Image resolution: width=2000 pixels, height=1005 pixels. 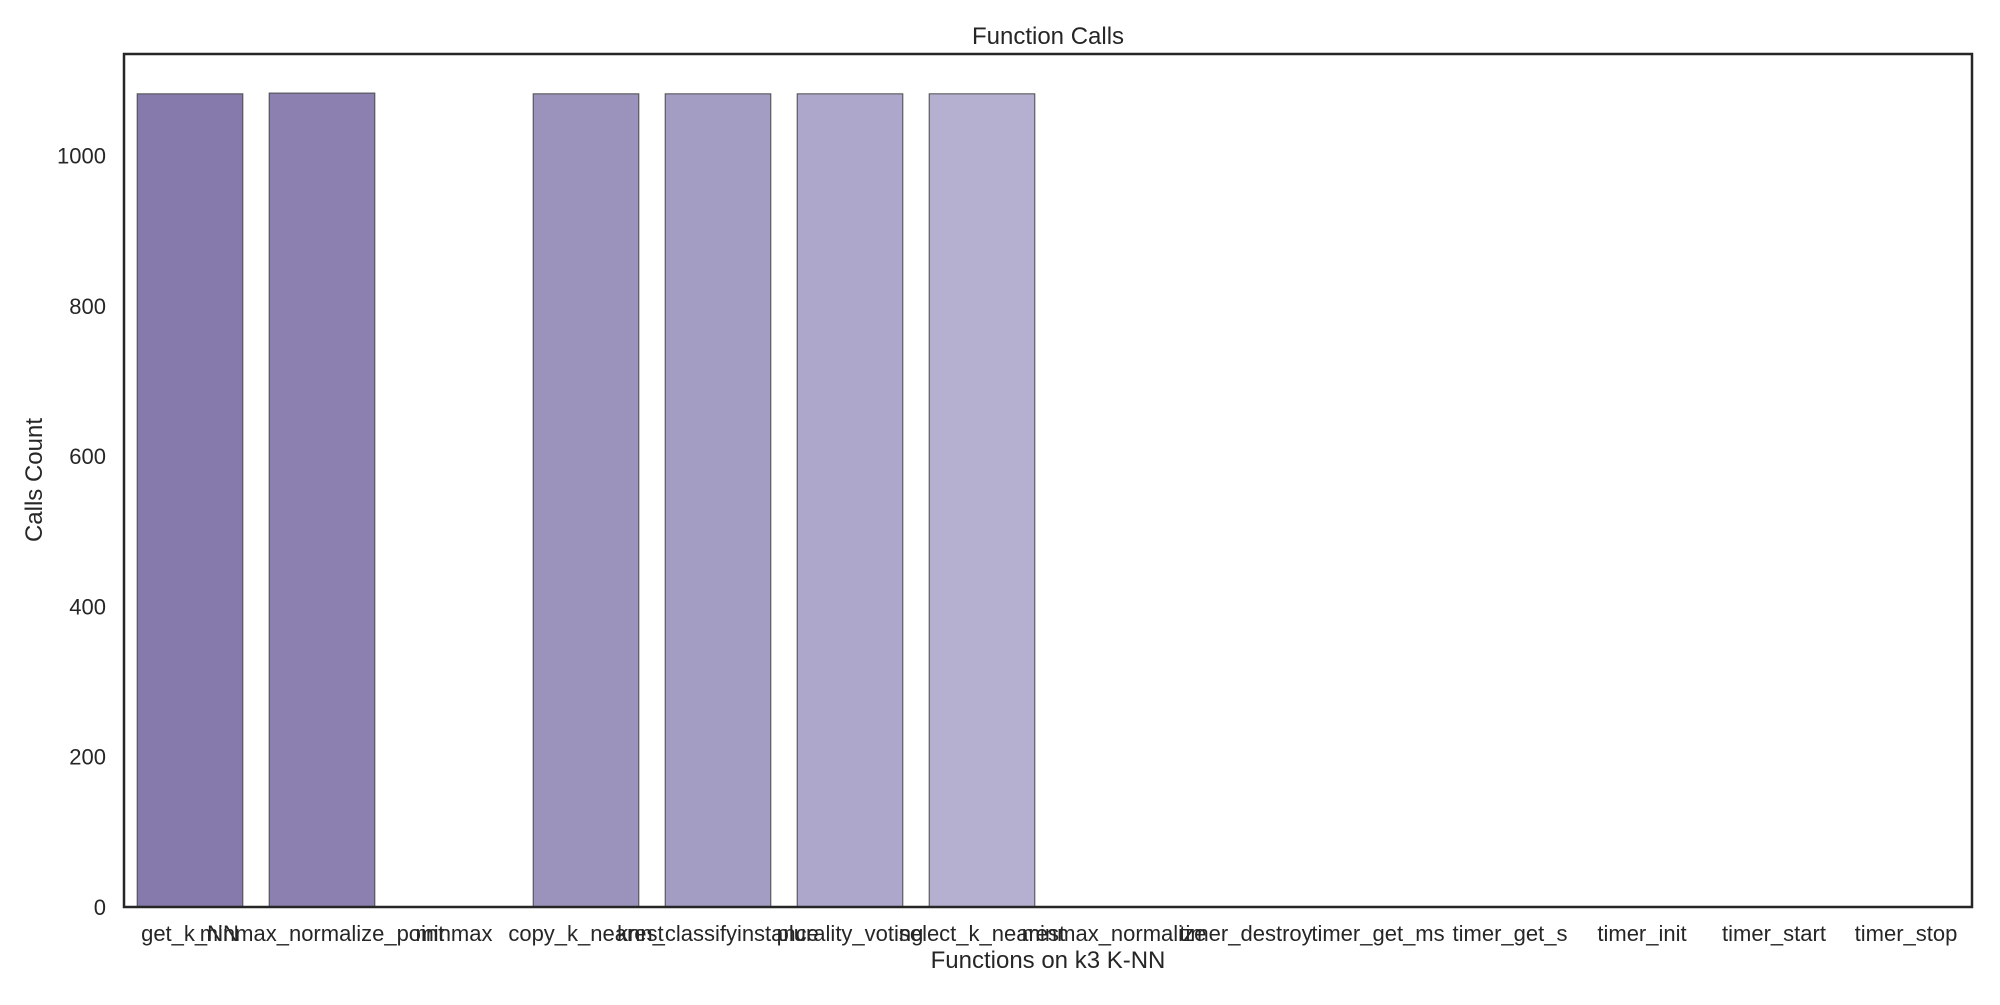 I want to click on x-tick-label: minmax_normalize_point, so click(x=322, y=933).